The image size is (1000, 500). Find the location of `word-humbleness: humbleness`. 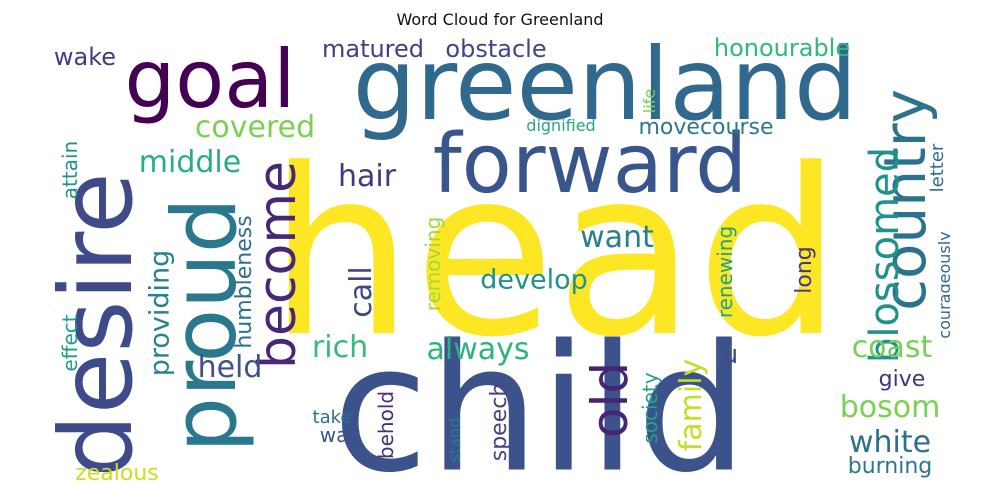

word-humbleness: humbleness is located at coordinates (244, 282).